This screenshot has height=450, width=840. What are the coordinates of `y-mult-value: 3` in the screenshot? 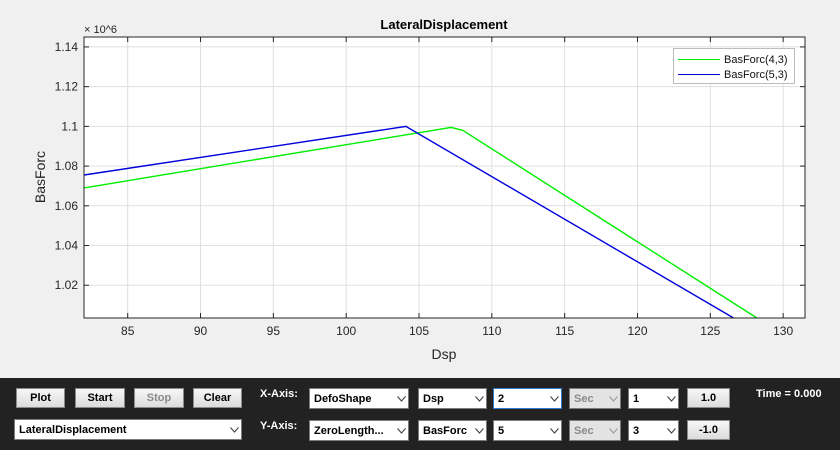 It's located at (636, 430).